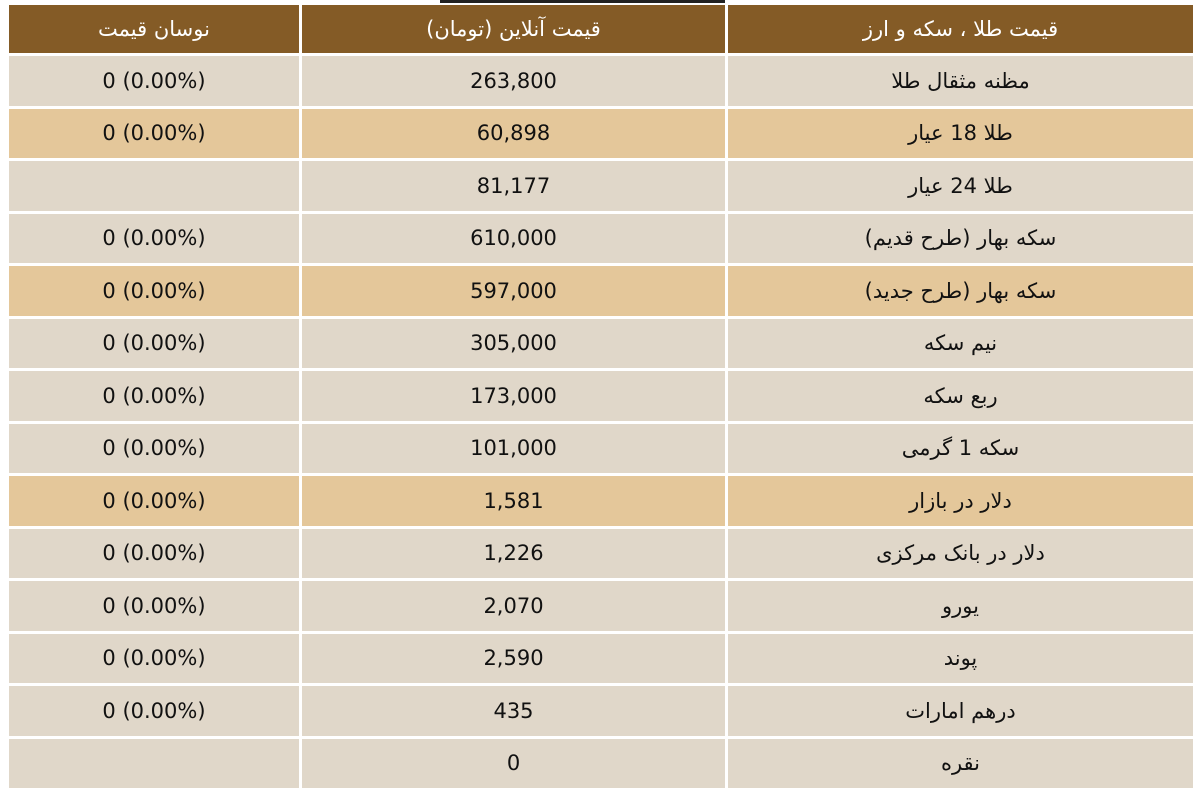 Image resolution: width=1200 pixels, height=794 pixels. Describe the element at coordinates (513, 238) in the screenshot. I see `item-price: 610,000` at that location.